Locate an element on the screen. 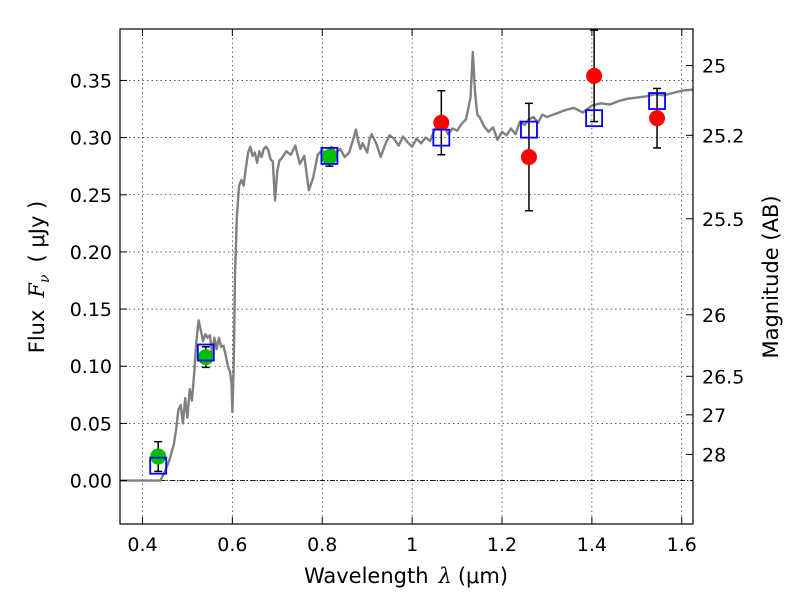 This screenshot has height=600, width=800. magnitude-tick-label: 26 is located at coordinates (714, 316).